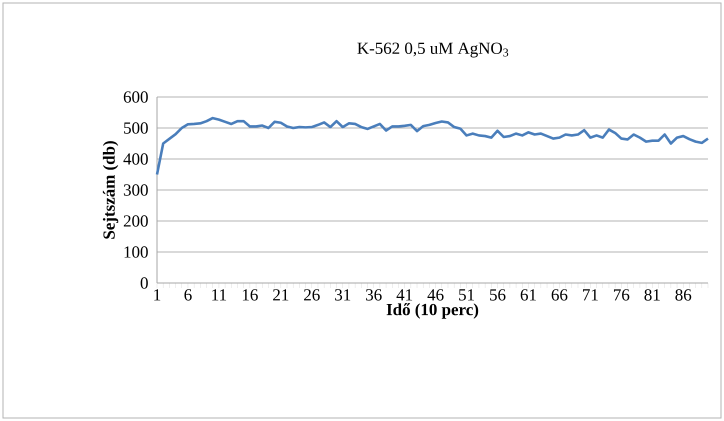 The height and width of the screenshot is (421, 724). Describe the element at coordinates (432, 311) in the screenshot. I see `x-axis-title: Idő (10 perc)` at that location.